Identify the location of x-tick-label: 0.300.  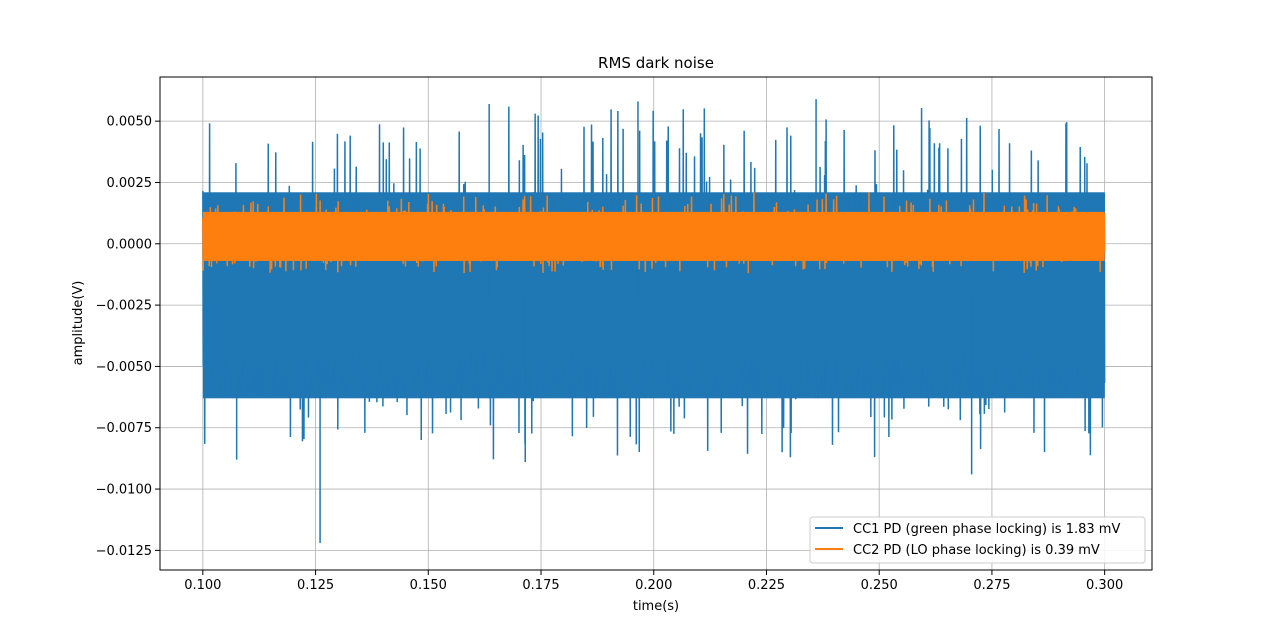
(1104, 585).